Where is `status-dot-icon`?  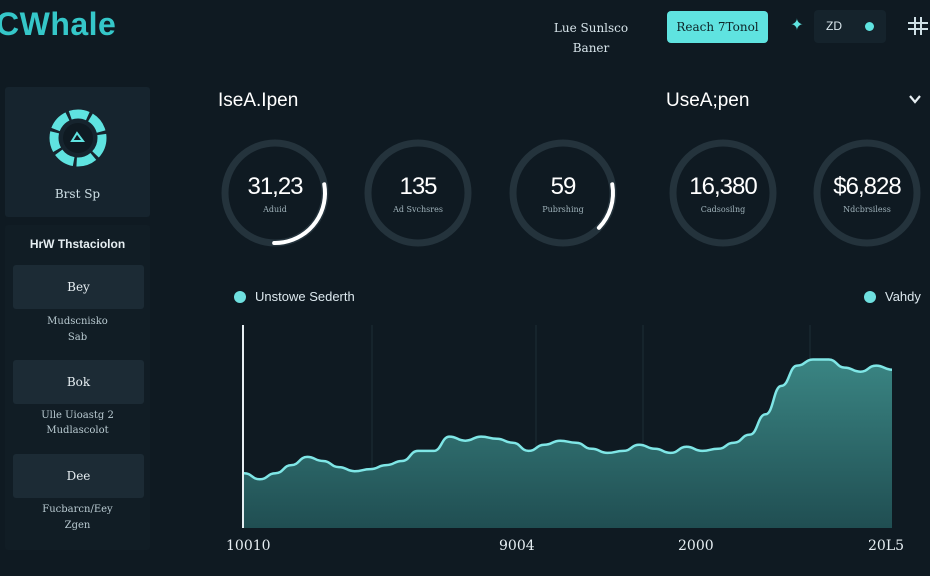
status-dot-icon is located at coordinates (869, 26).